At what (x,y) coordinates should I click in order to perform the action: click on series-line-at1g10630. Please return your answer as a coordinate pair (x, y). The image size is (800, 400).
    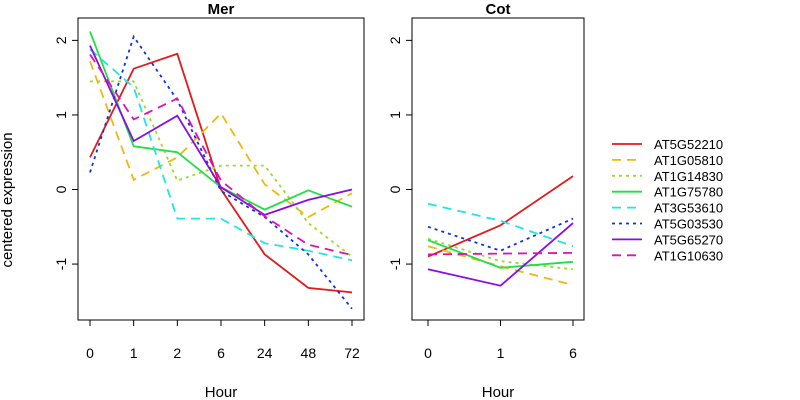
    Looking at the image, I should click on (500, 254).